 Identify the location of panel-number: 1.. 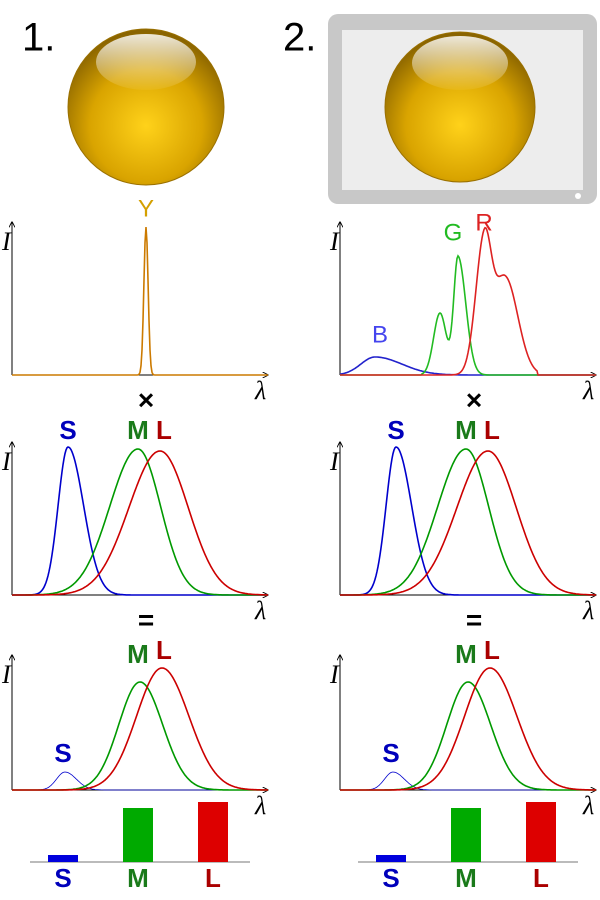
(38, 38).